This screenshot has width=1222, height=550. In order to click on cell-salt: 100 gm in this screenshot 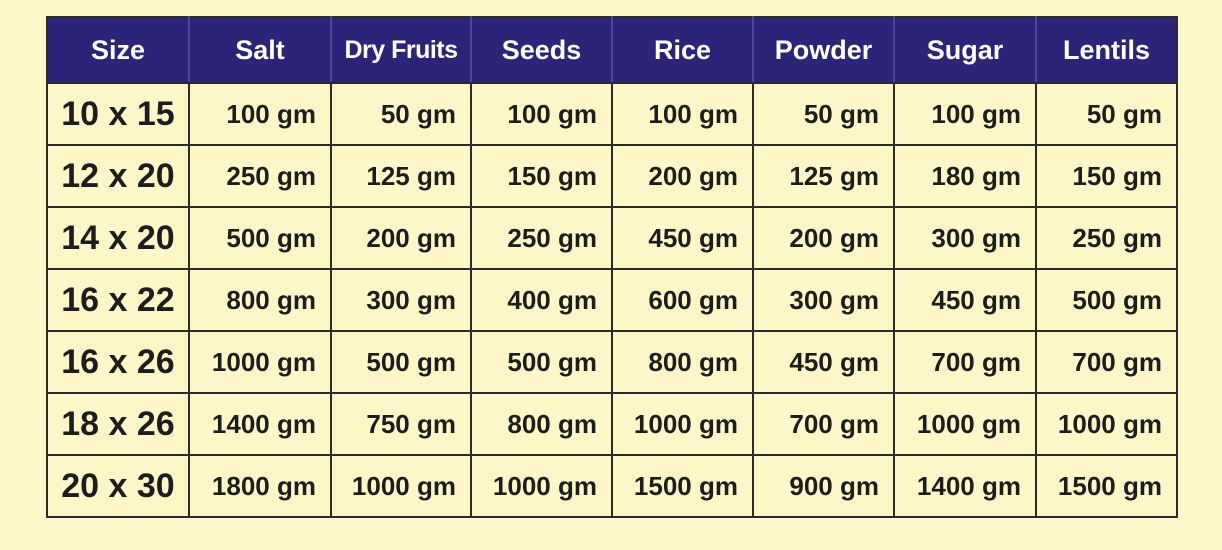, I will do `click(260, 114)`.